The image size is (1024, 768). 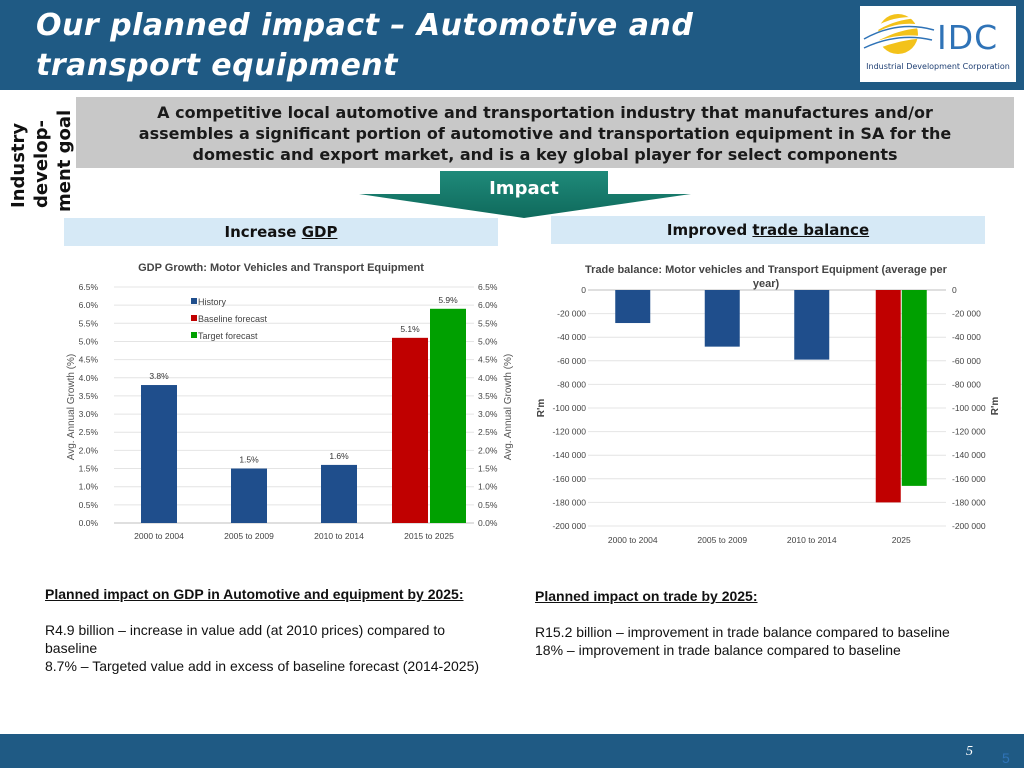 I want to click on trade-ytick-left: -140 000, so click(x=569, y=455).